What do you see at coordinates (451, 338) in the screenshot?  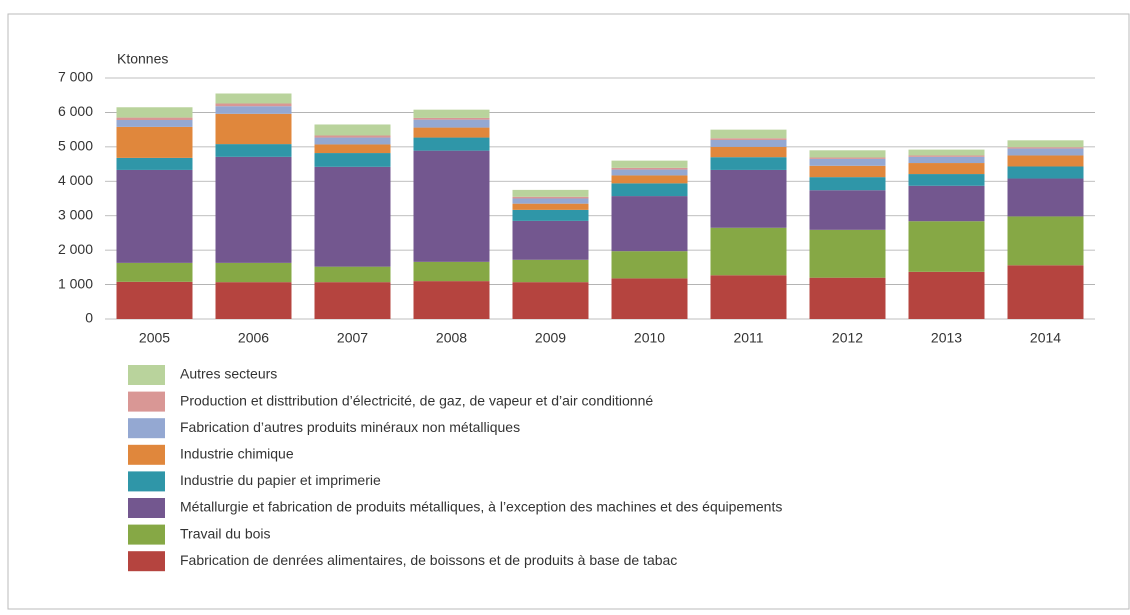 I see `x-tick-label: 2008` at bounding box center [451, 338].